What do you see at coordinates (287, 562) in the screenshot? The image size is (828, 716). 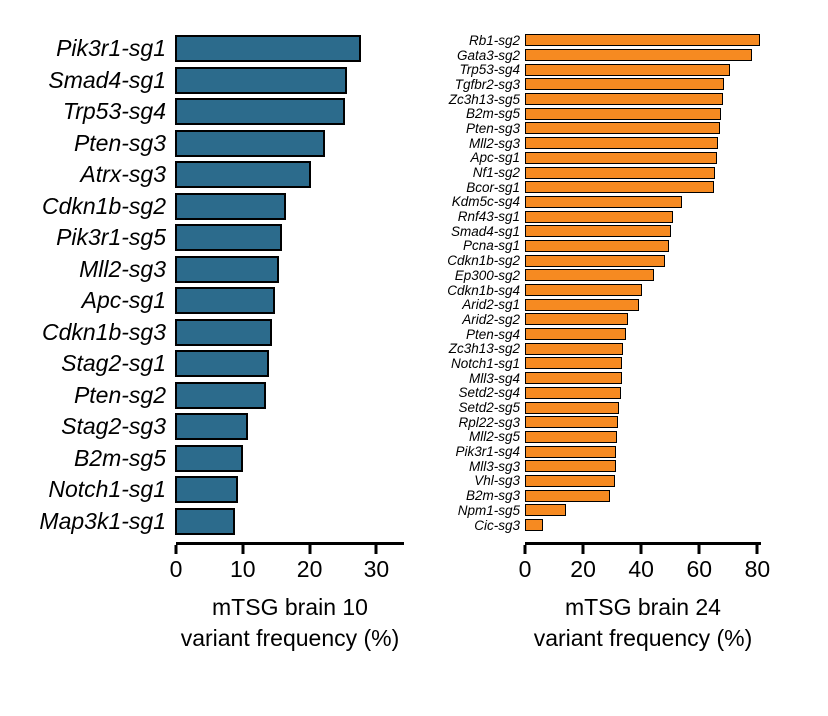 I see `left-x-axis: 0 10 20 30` at bounding box center [287, 562].